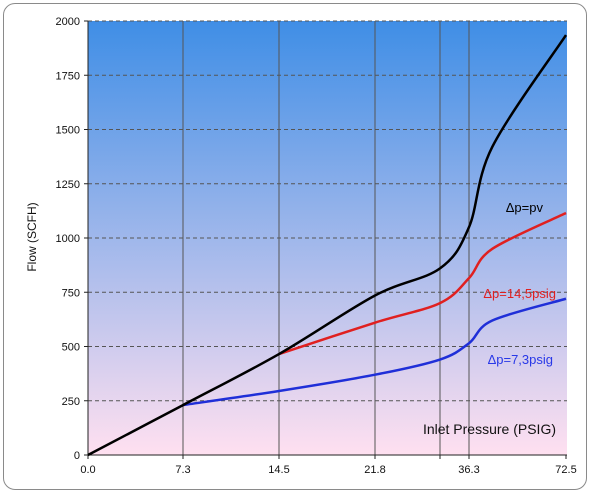 Image resolution: width=592 pixels, height=495 pixels. Describe the element at coordinates (519, 283) in the screenshot. I see `series-labels: Δp=pv Δp=14,5psig Δp=7,3psig` at that location.